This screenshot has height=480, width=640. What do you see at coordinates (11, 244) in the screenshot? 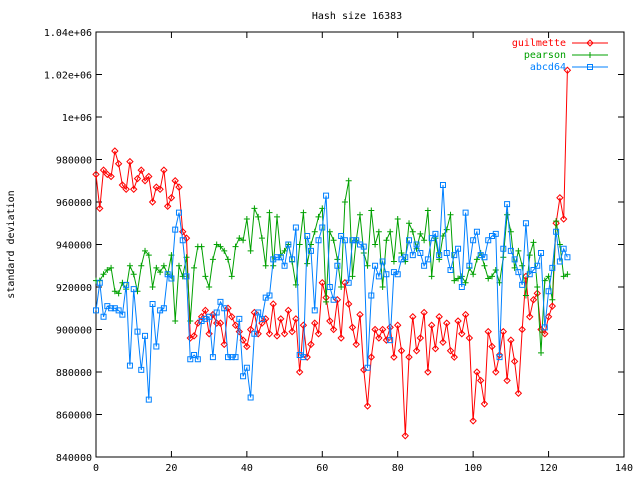
I see `y-axis-label: standard deviation` at bounding box center [11, 244].